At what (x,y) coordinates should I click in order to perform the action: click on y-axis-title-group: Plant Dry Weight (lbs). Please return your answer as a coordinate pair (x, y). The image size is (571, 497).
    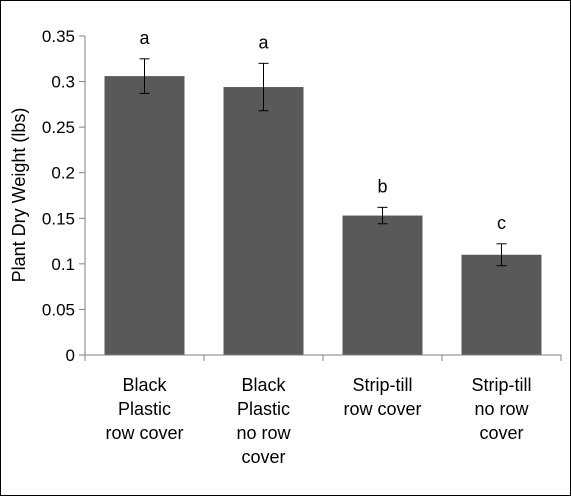
    Looking at the image, I should click on (19, 195).